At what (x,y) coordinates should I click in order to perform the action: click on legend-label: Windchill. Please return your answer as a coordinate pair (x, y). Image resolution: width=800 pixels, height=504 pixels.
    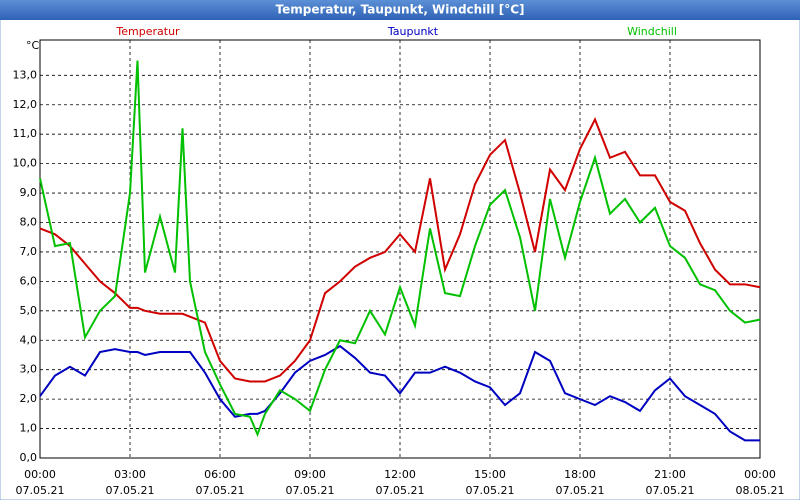
    Looking at the image, I should click on (652, 31).